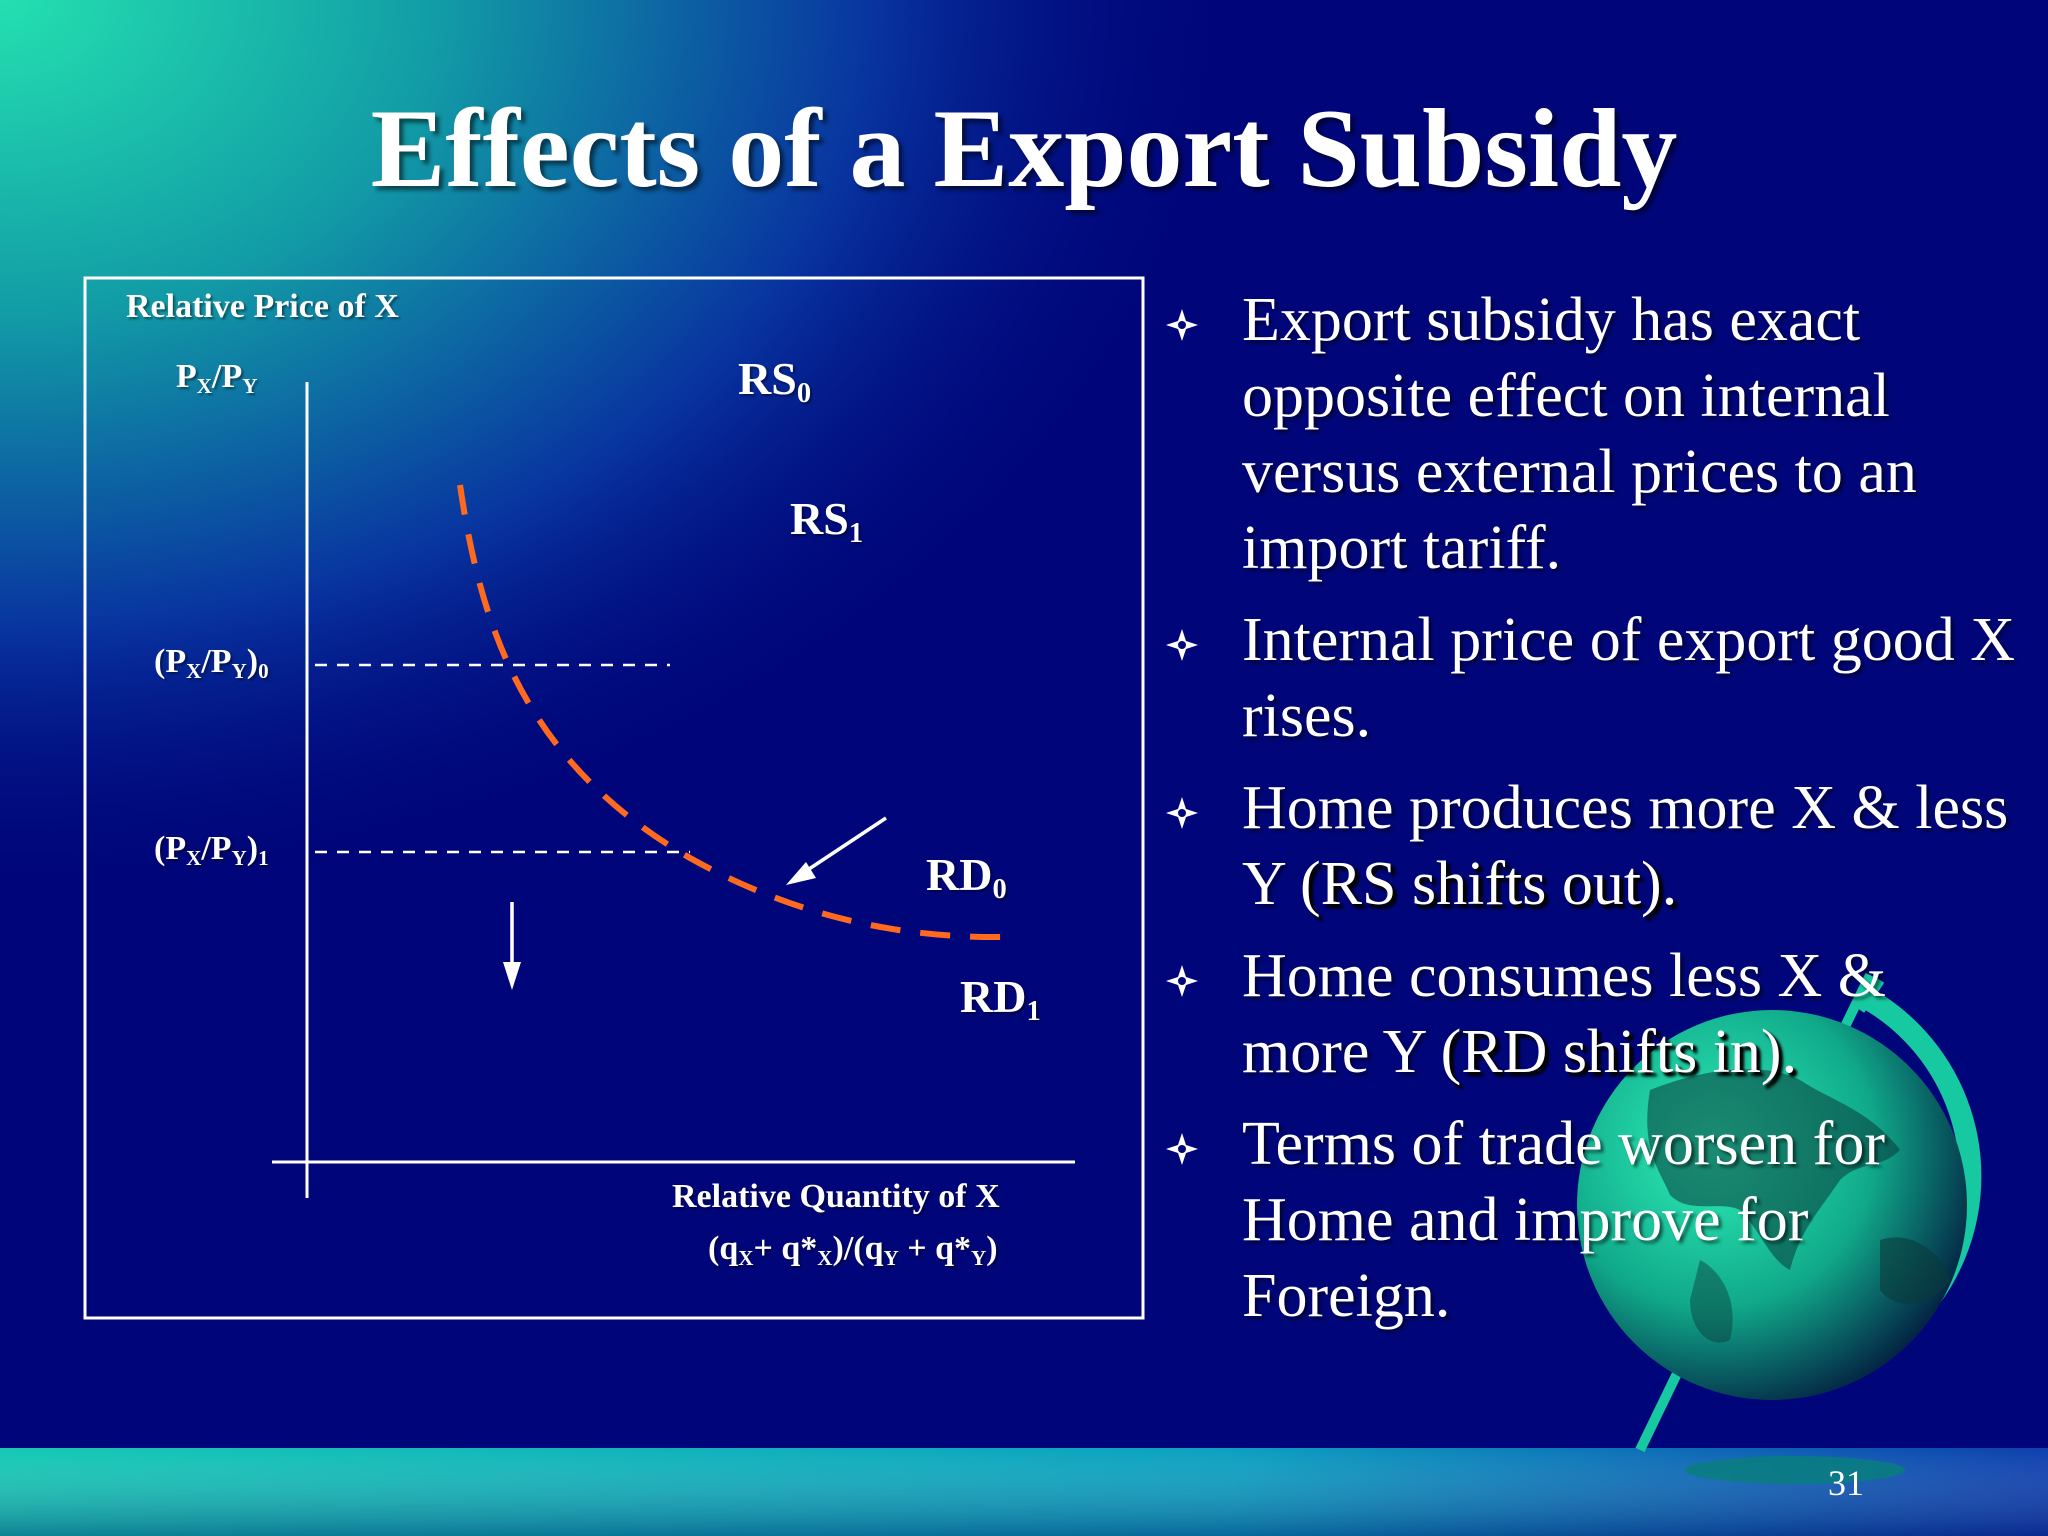 This screenshot has height=1536, width=2048. I want to click on bullet-text: Internal price of export good X rises., so click(1629, 678).